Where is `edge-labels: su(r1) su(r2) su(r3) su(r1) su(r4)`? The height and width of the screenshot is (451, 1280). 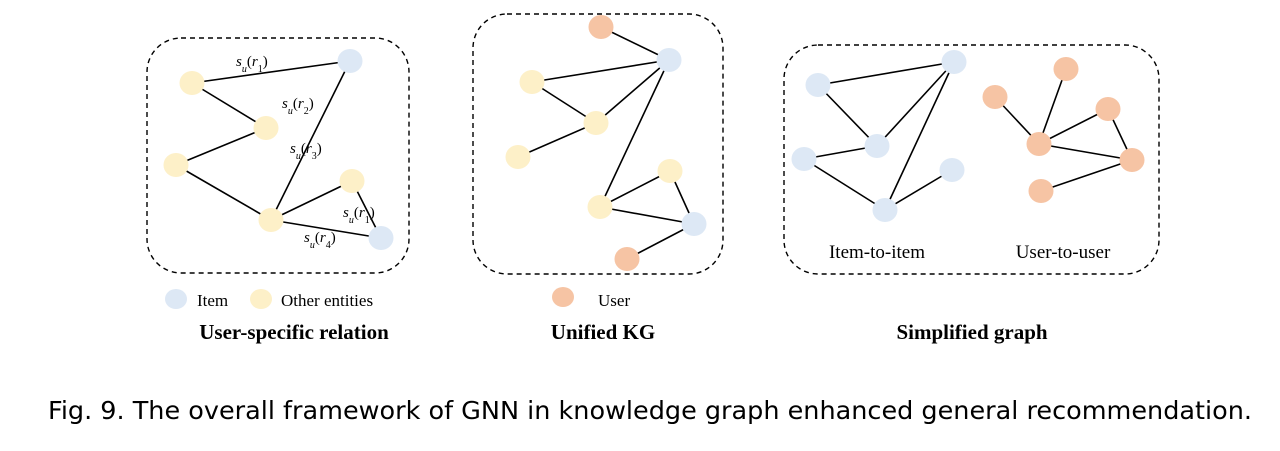 edge-labels: su(r1) su(r2) su(r3) su(r1) su(r4) is located at coordinates (305, 152).